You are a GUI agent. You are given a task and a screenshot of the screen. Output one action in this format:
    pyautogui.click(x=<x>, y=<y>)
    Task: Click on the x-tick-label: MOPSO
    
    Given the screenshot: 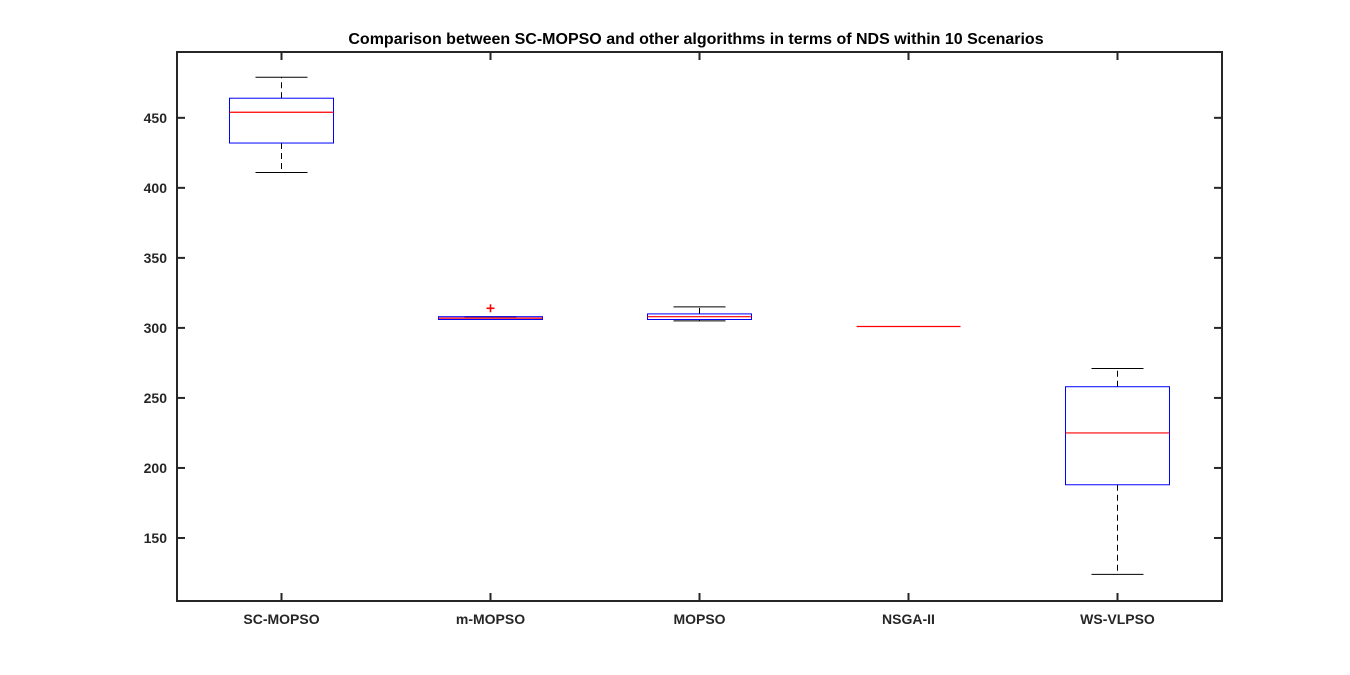 What is the action you would take?
    pyautogui.click(x=699, y=619)
    